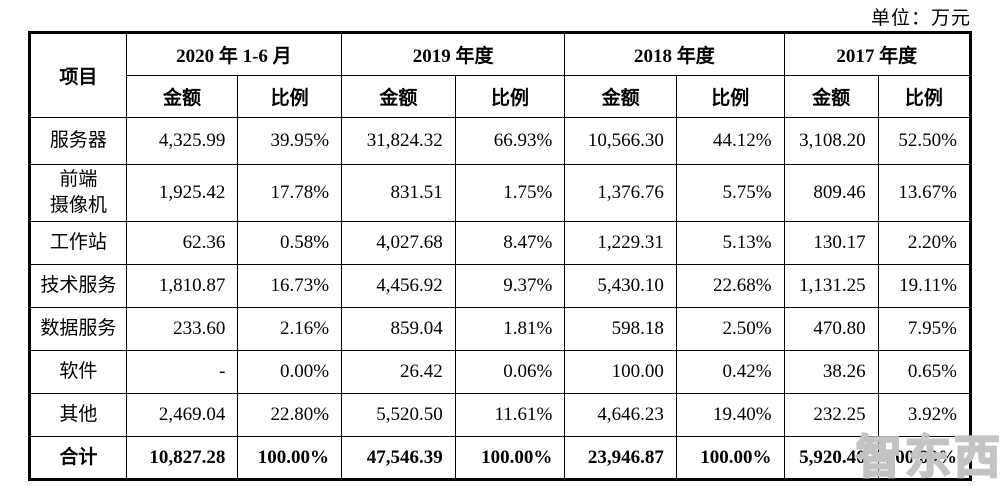  I want to click on cell-ratio: 44.12%, so click(730, 141).